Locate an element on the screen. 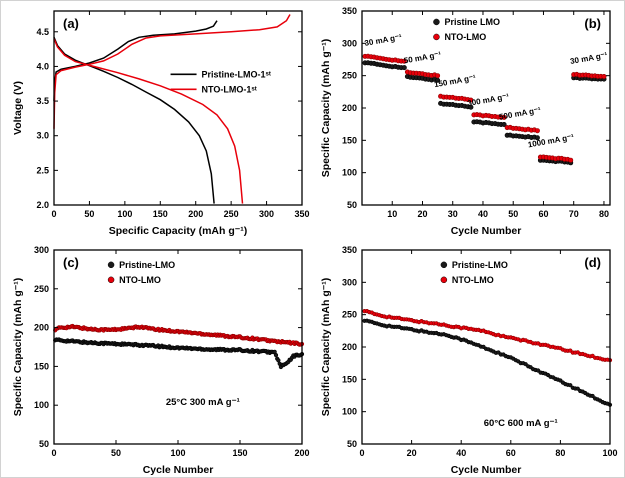  svg-text: Pristine LMO is located at coordinates (472, 22).